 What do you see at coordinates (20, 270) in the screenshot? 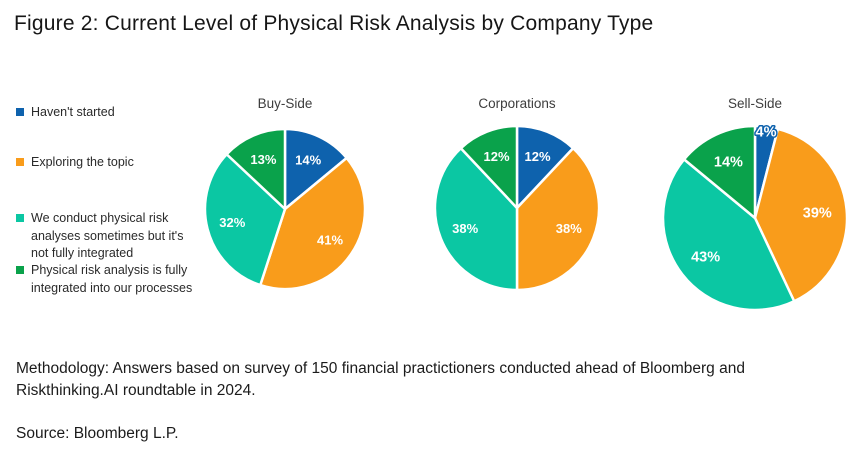
I see `legend-swatch-green` at bounding box center [20, 270].